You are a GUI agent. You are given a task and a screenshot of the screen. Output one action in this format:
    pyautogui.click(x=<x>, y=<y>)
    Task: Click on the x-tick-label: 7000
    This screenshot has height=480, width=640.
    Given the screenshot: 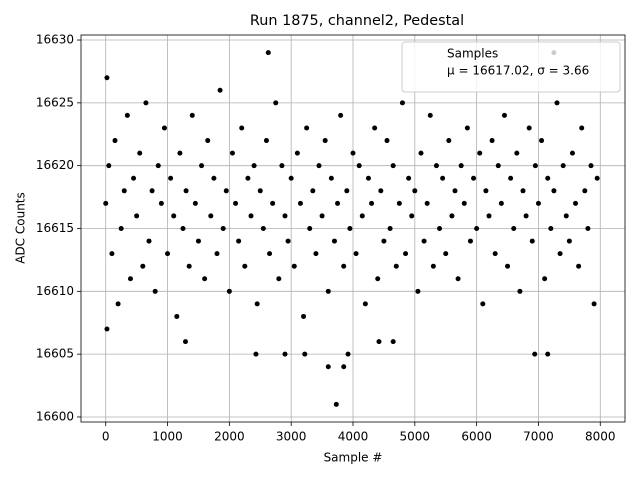 What is the action you would take?
    pyautogui.click(x=538, y=437)
    